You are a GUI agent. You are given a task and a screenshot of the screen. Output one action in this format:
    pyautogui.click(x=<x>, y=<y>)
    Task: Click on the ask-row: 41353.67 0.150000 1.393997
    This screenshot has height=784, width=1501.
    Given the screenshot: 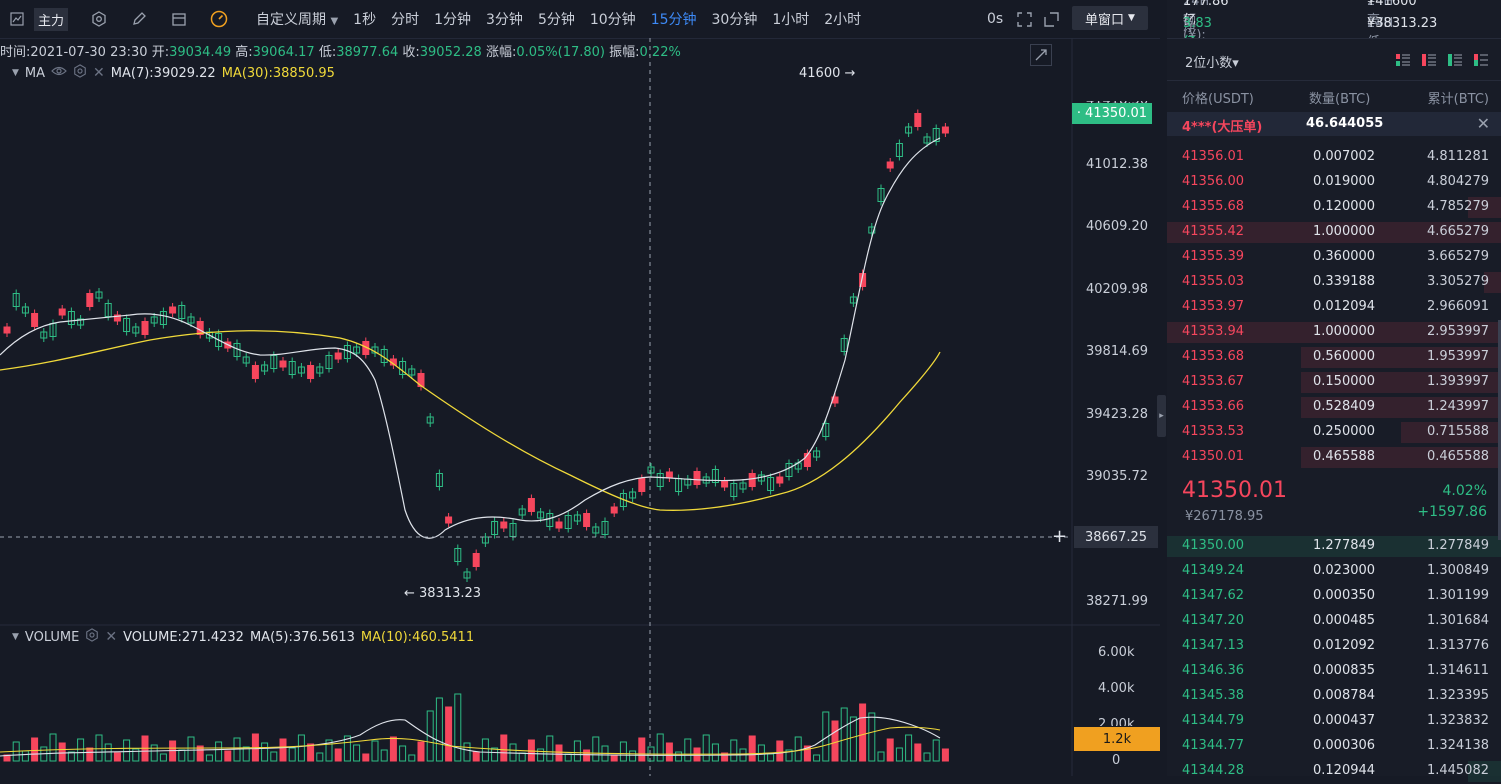 What is the action you would take?
    pyautogui.click(x=1334, y=382)
    